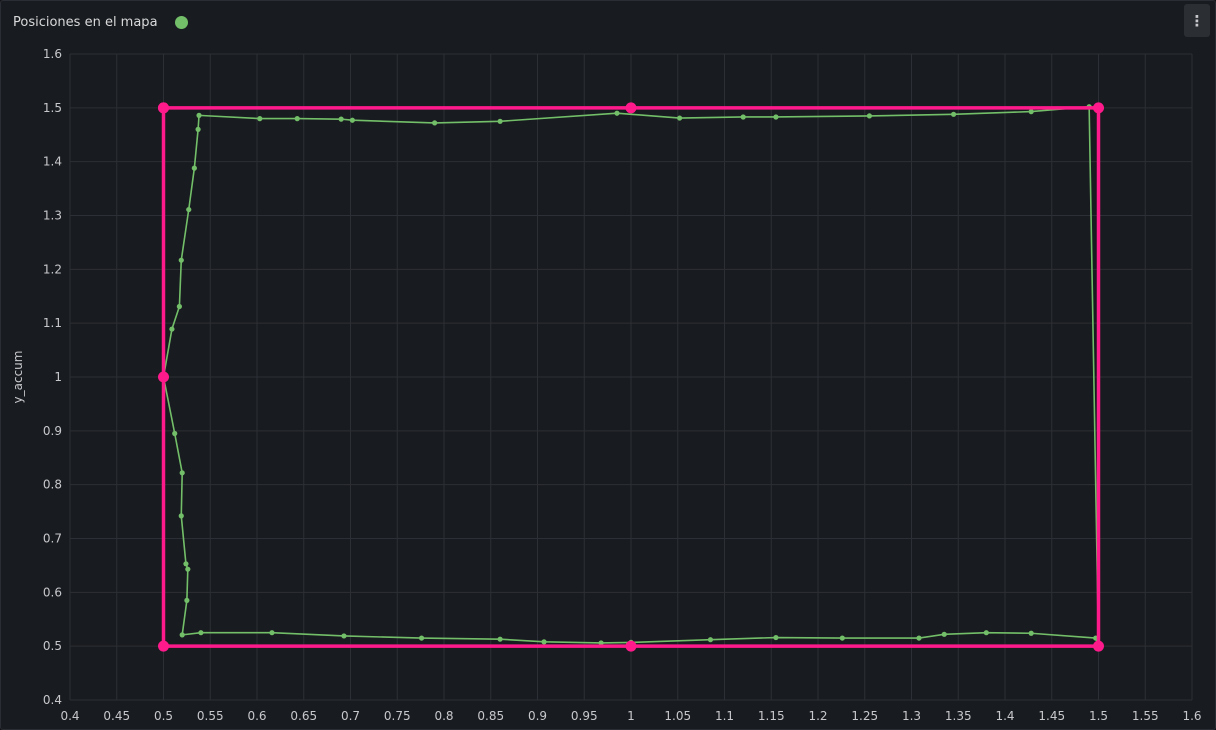  Describe the element at coordinates (303, 716) in the screenshot. I see `x-tick-label: 0.65` at that location.